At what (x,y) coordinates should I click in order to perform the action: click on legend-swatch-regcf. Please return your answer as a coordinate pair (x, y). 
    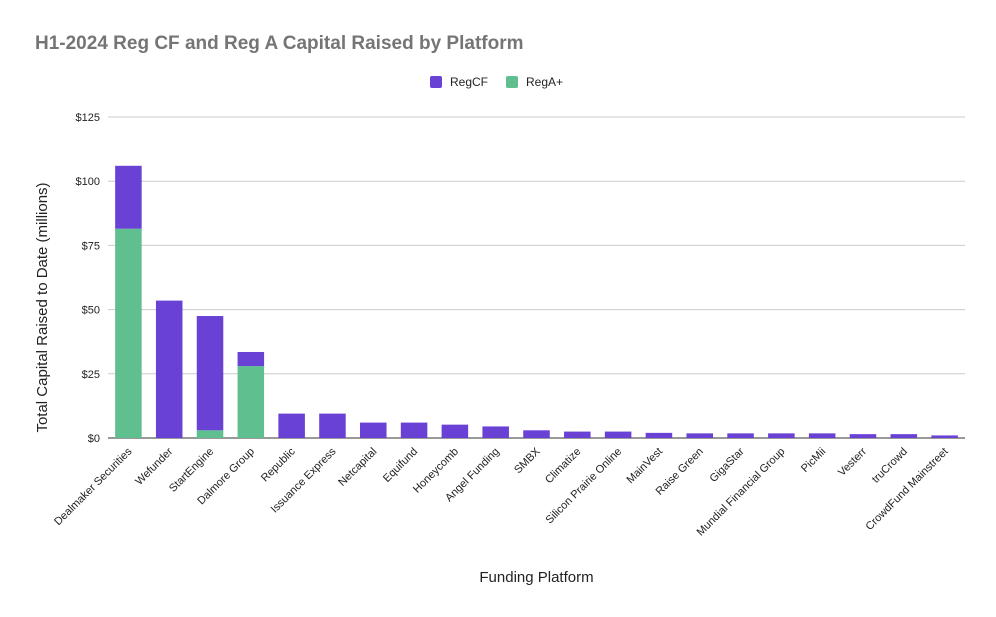
    Looking at the image, I should click on (436, 82).